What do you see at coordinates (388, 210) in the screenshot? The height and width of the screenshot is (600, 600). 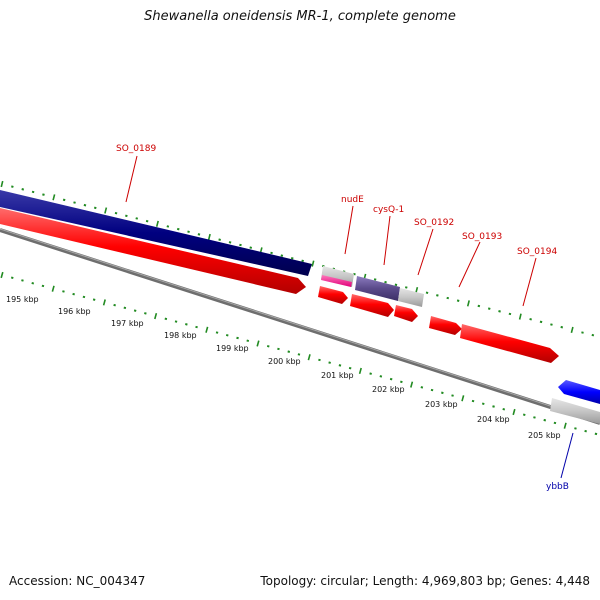 I see `label-cysq1: cysQ-1` at bounding box center [388, 210].